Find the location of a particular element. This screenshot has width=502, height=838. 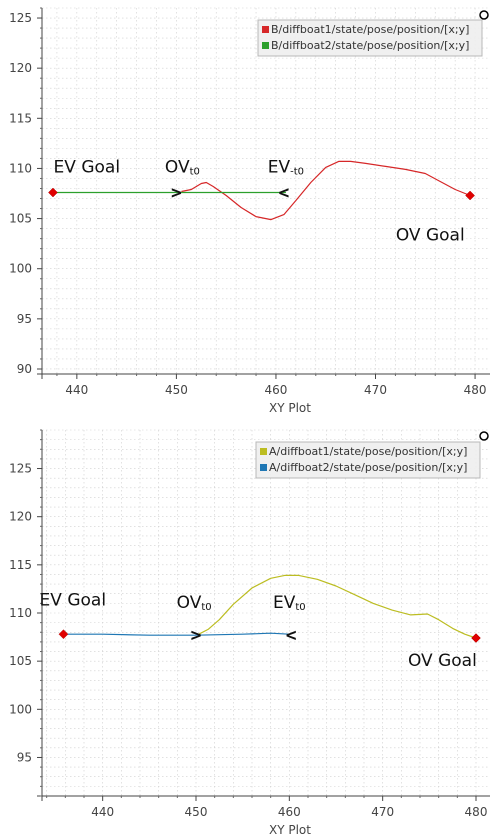

legend-entry: B/diffboat1/state/pose/position/[x;y] is located at coordinates (370, 29).